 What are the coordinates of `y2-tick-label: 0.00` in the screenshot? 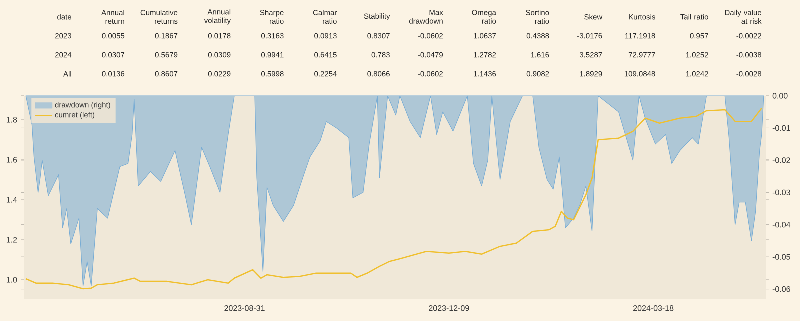 It's located at (780, 96).